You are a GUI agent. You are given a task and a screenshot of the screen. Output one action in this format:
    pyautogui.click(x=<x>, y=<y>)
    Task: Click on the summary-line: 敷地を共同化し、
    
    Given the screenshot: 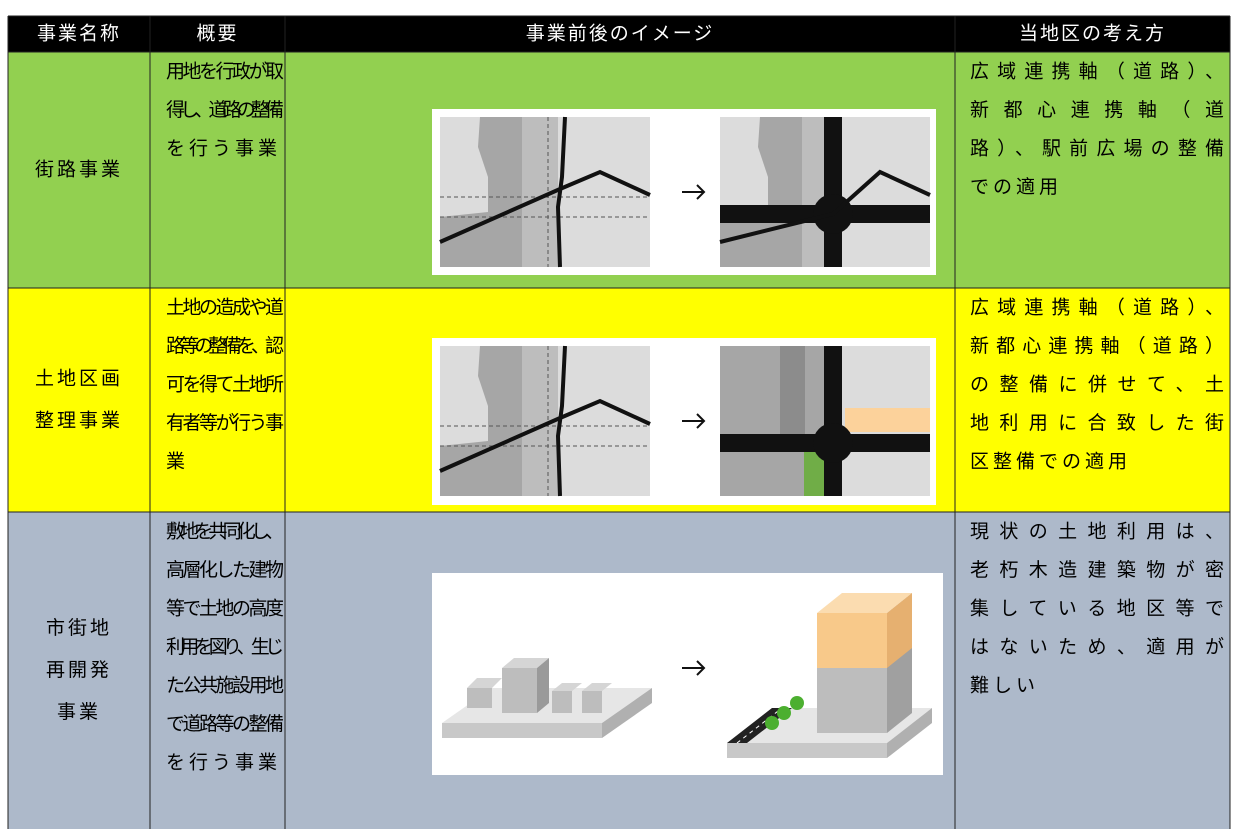 What is the action you would take?
    pyautogui.click(x=225, y=532)
    